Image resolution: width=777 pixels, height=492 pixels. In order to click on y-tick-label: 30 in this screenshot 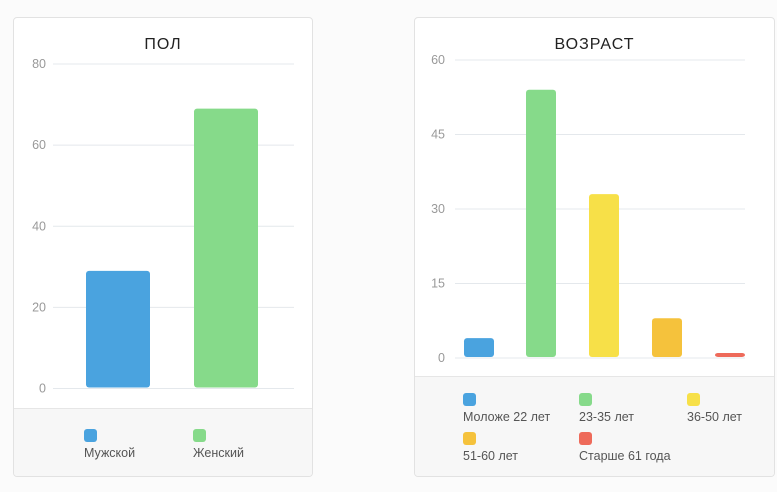, I will do `click(438, 209)`.